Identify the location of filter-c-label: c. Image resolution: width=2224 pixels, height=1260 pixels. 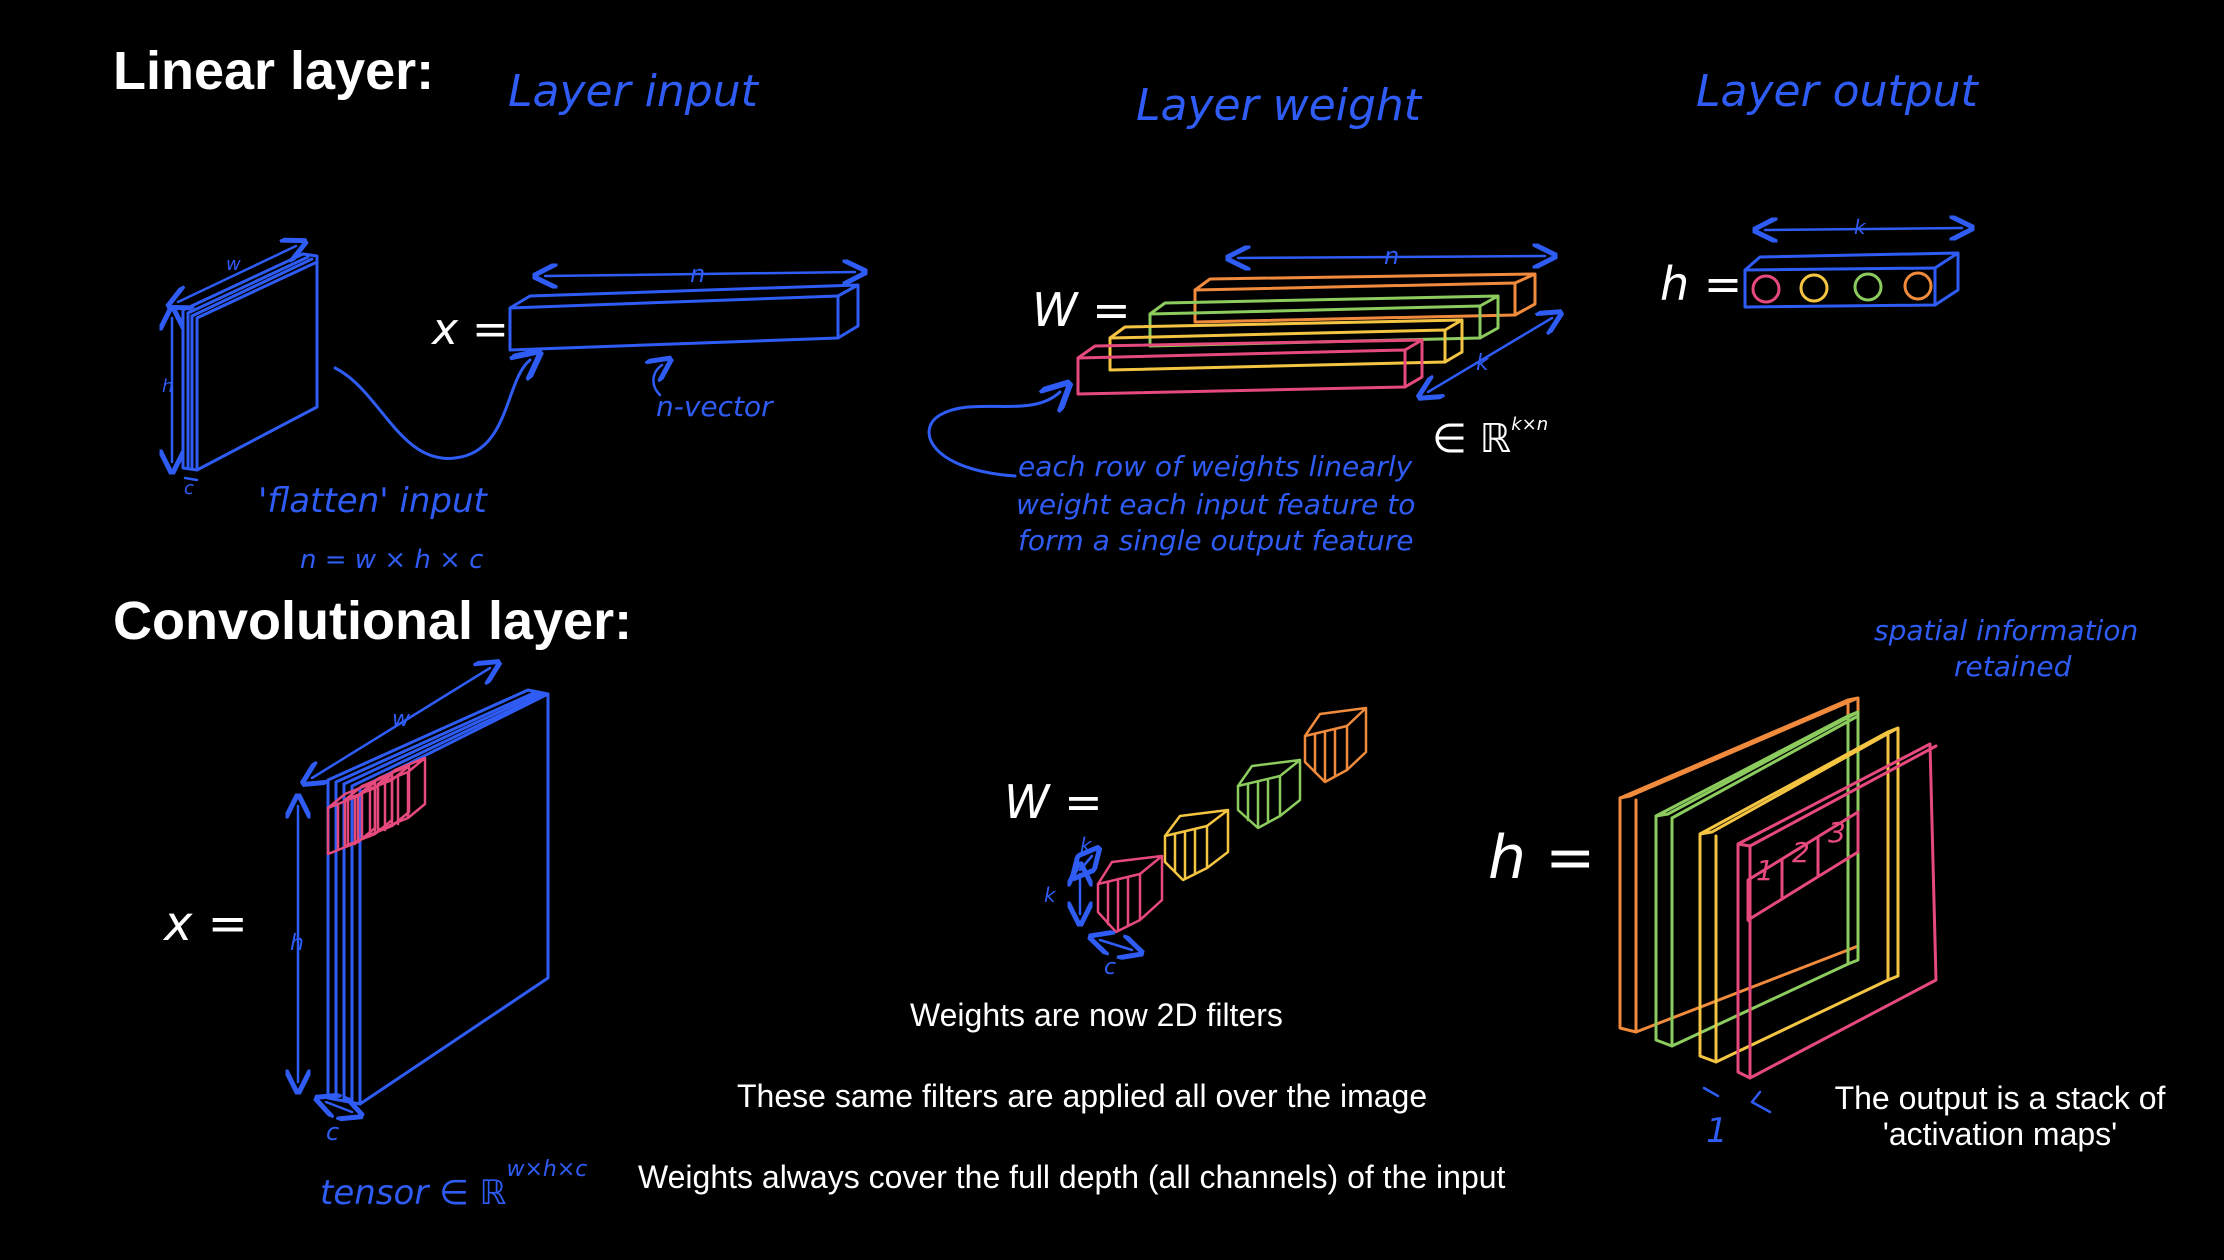
(1110, 967).